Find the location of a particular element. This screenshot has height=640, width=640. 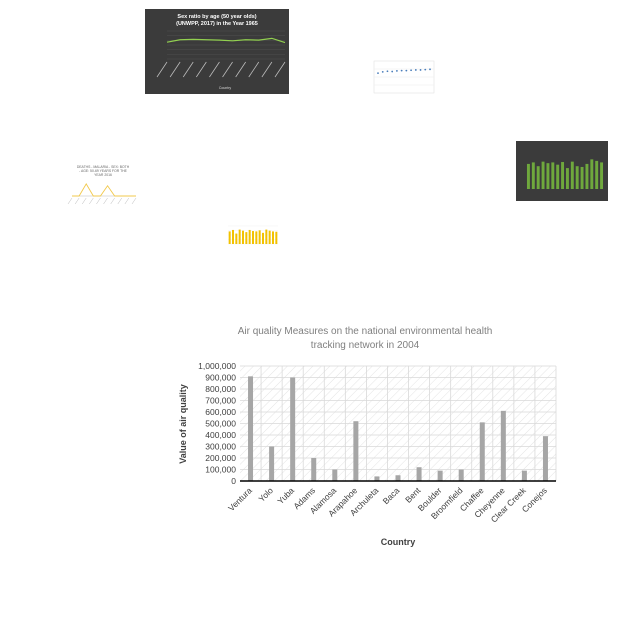

x-tick-label: Ventura is located at coordinates (240, 499).